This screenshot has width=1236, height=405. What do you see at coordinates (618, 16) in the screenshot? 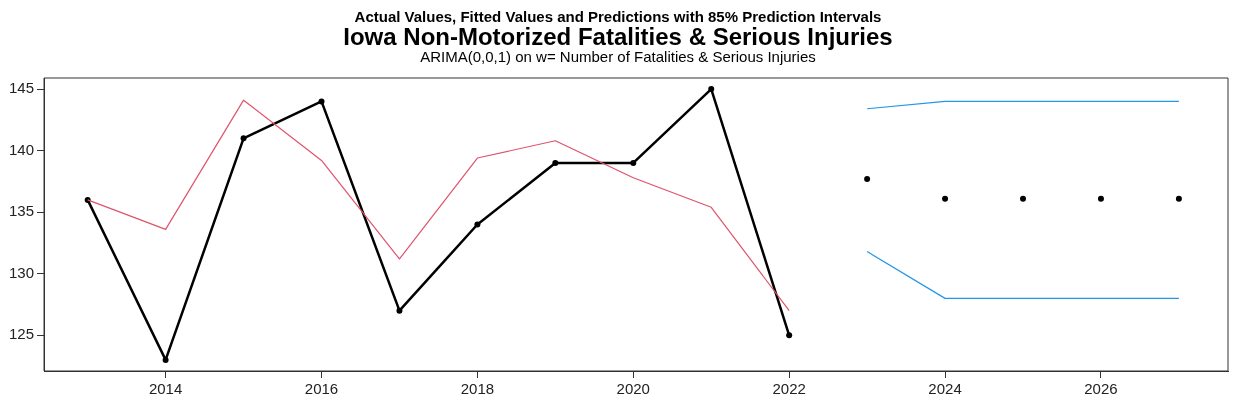
I see `text: Actual Values, Fitted Values and Predictions with 85% Prediction Intervals` at bounding box center [618, 16].